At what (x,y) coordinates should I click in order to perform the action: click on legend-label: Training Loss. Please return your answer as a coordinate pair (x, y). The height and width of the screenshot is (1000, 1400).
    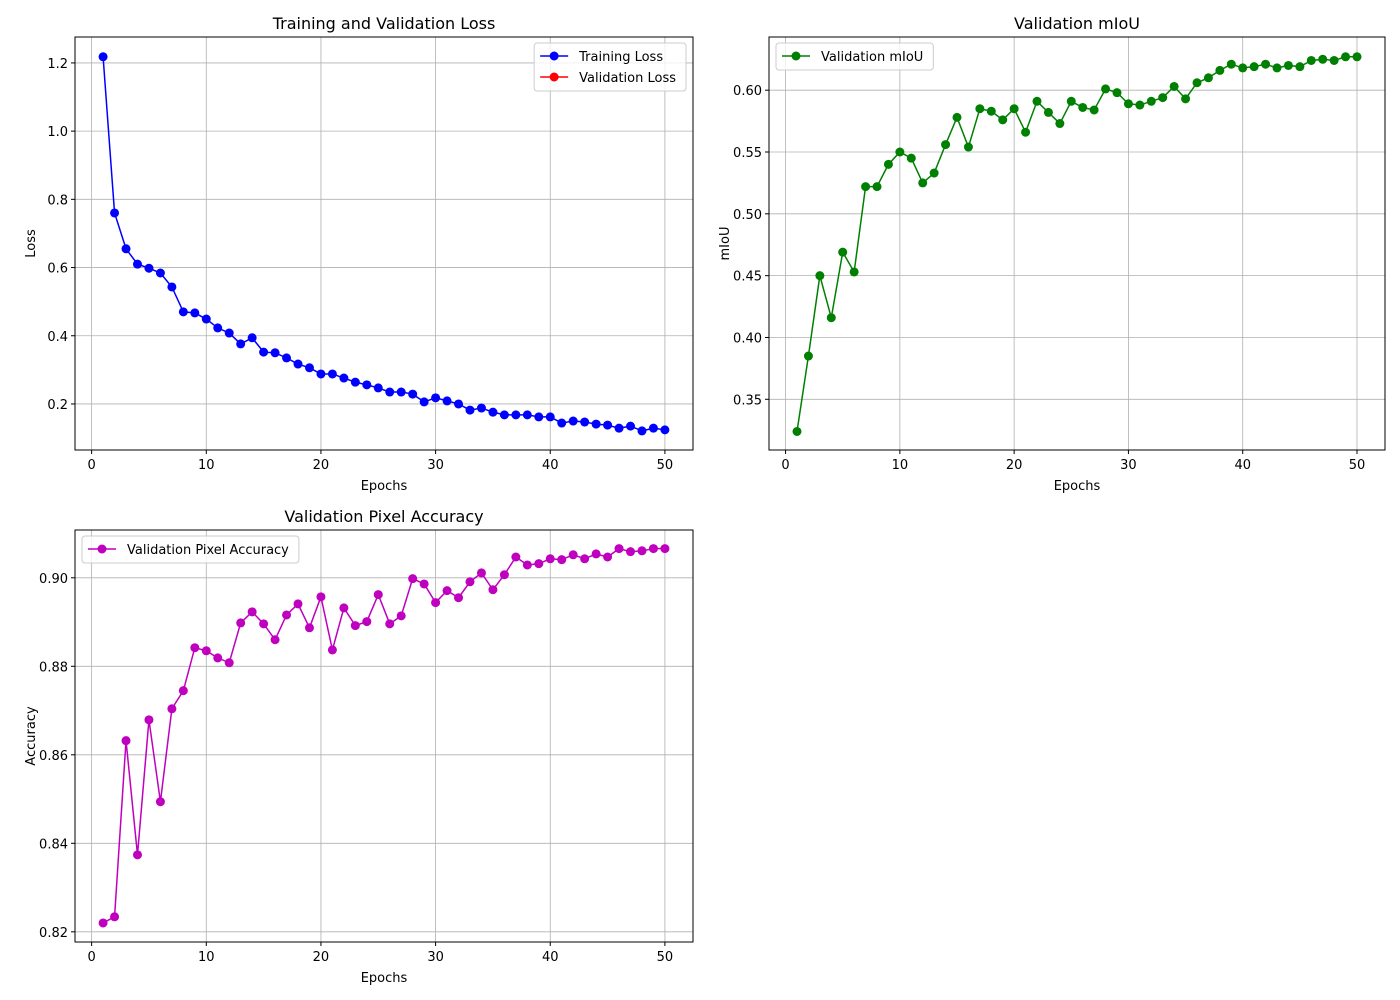
    Looking at the image, I should click on (620, 57).